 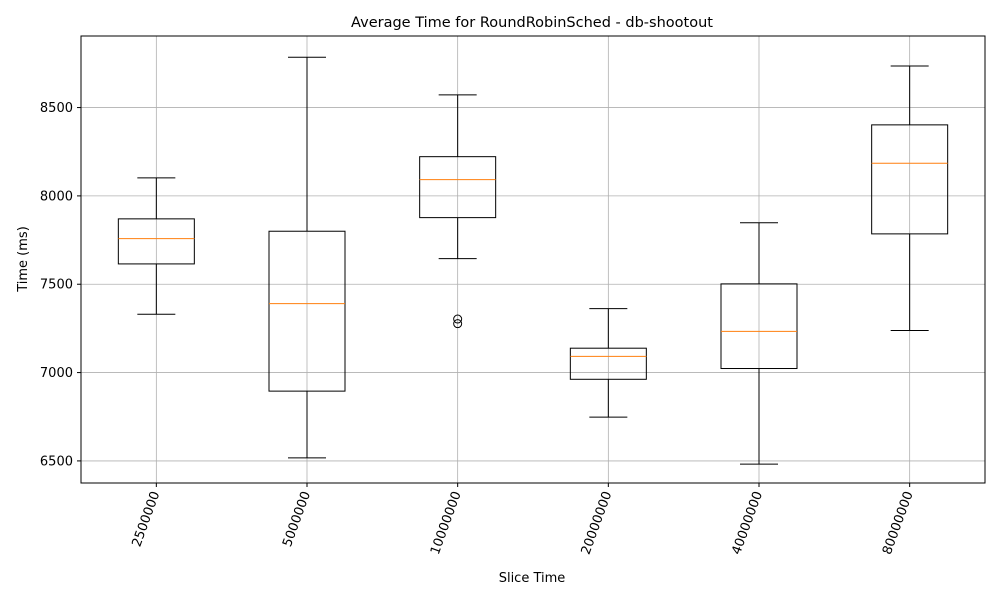 What do you see at coordinates (56, 461) in the screenshot?
I see `y-tick-label: 6500` at bounding box center [56, 461].